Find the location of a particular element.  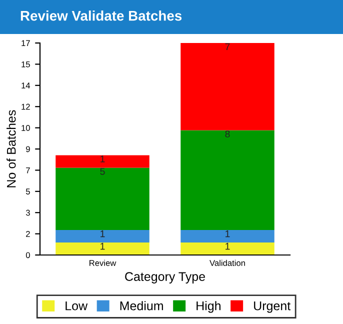

legend-label: Low is located at coordinates (77, 306).